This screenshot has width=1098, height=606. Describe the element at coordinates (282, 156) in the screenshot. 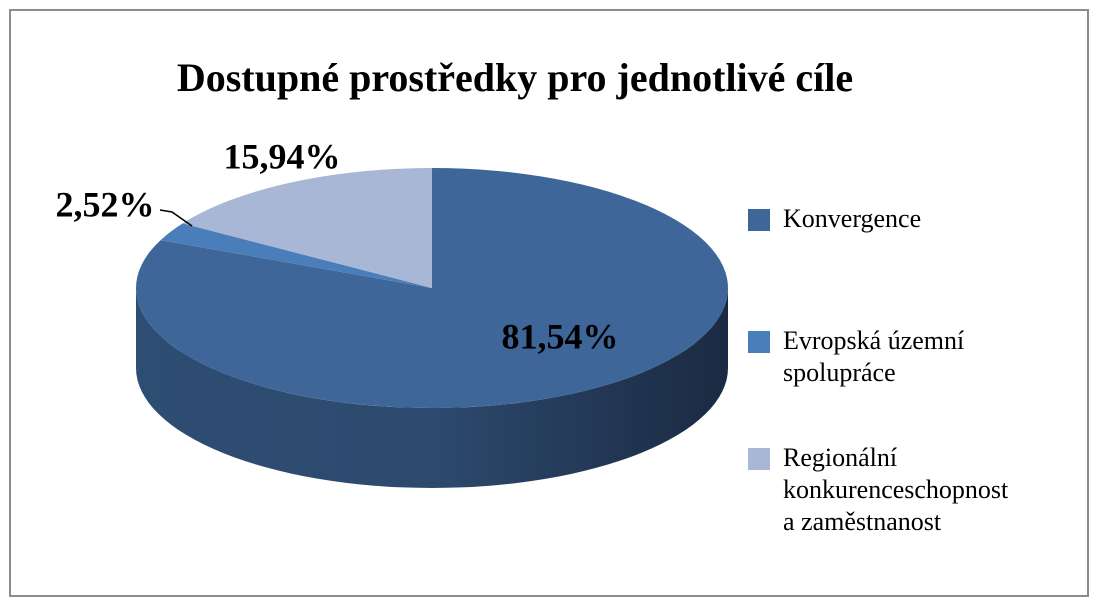

I see `data-label: 15,94%` at that location.